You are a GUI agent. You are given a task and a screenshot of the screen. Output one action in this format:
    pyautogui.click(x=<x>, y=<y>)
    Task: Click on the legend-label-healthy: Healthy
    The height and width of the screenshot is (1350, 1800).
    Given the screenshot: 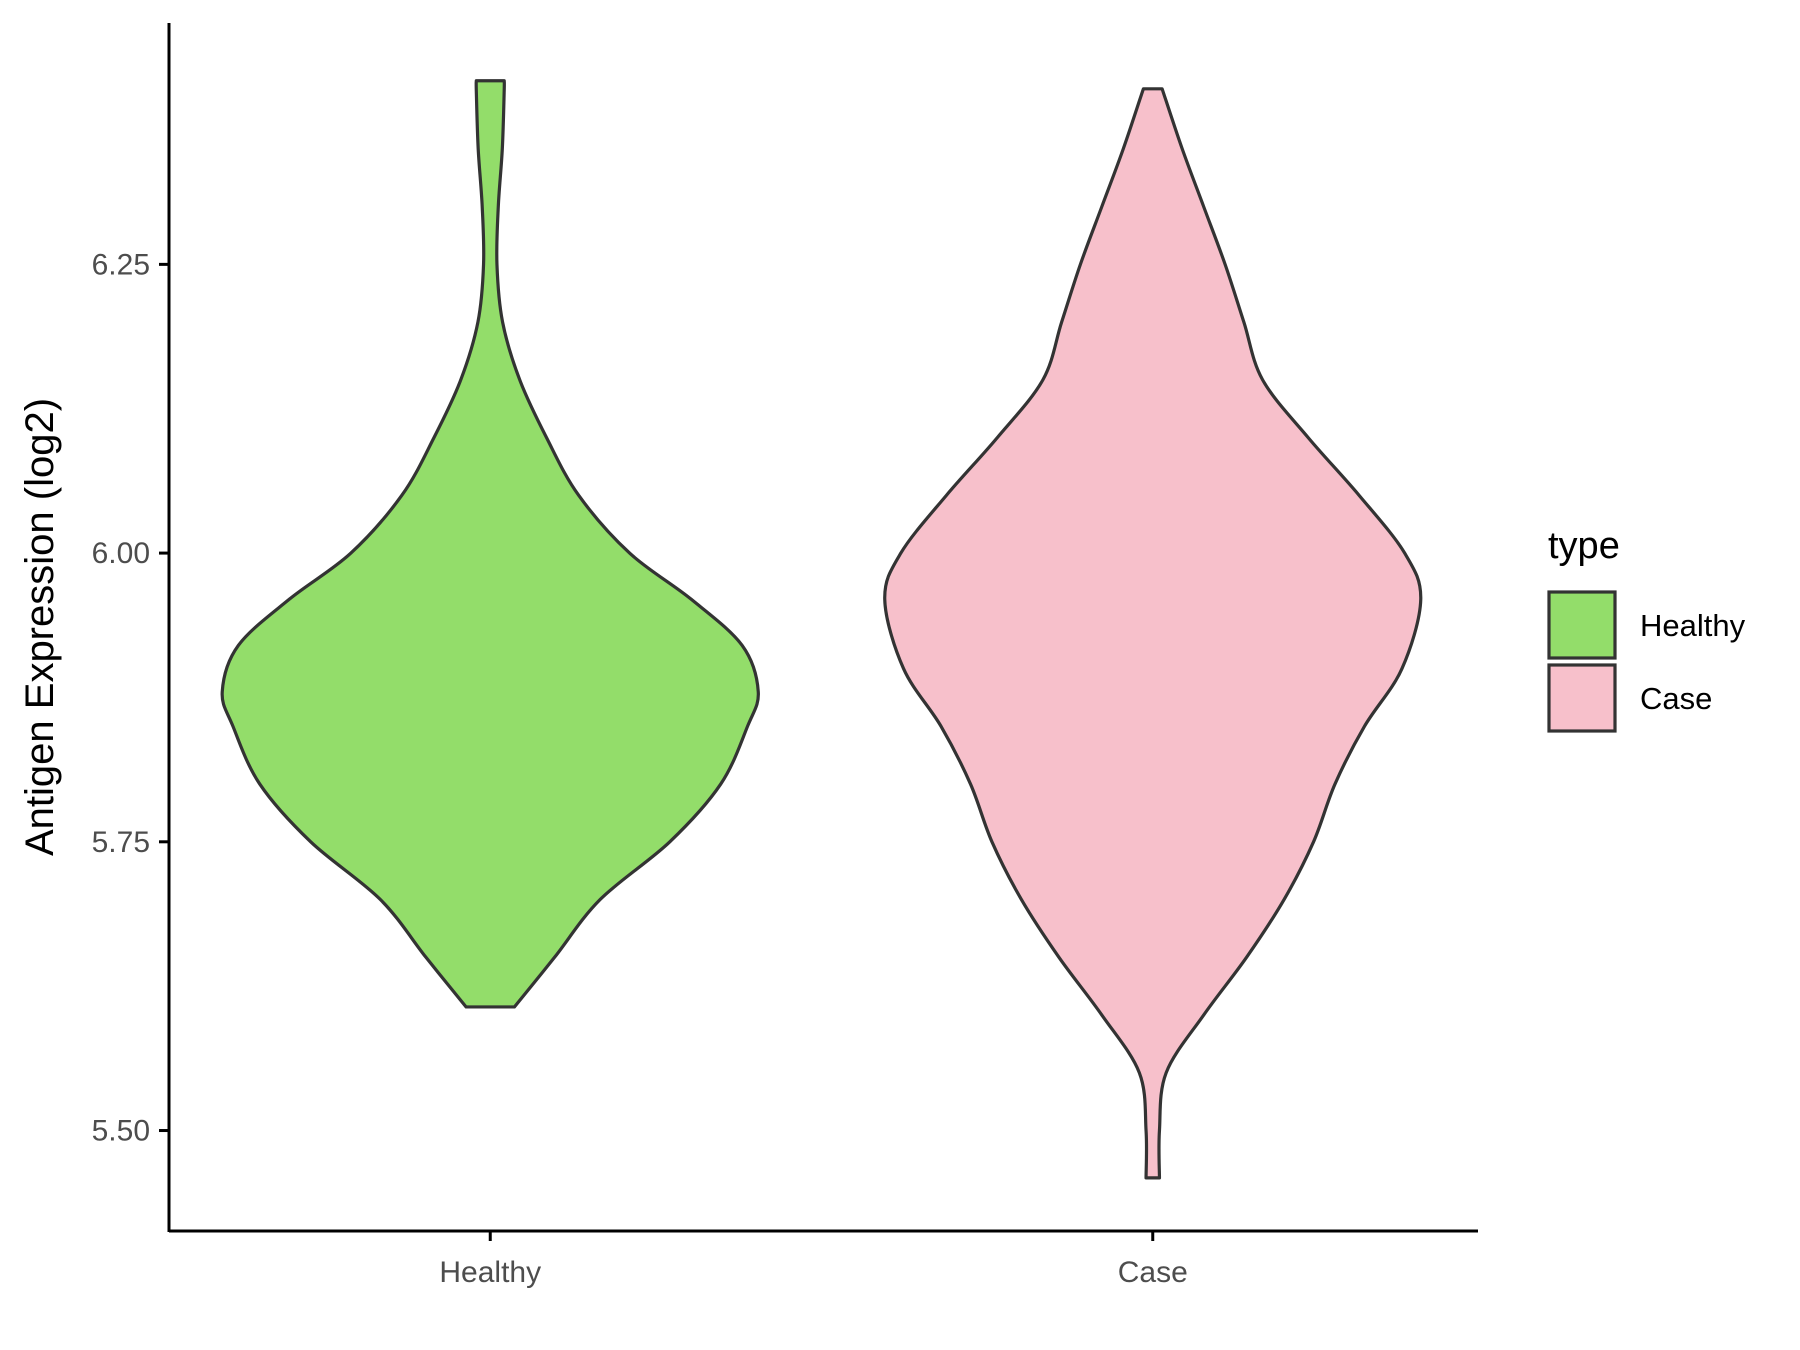 What is the action you would take?
    pyautogui.click(x=1693, y=625)
    